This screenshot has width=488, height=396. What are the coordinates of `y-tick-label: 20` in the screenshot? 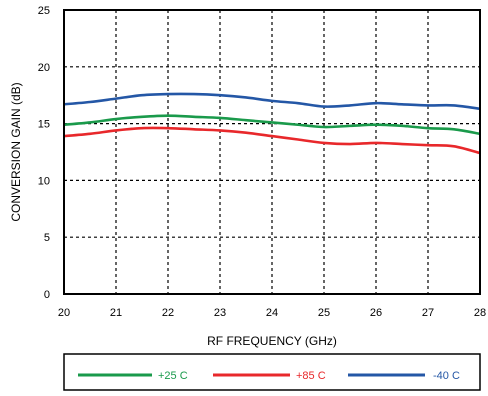 It's located at (44, 68).